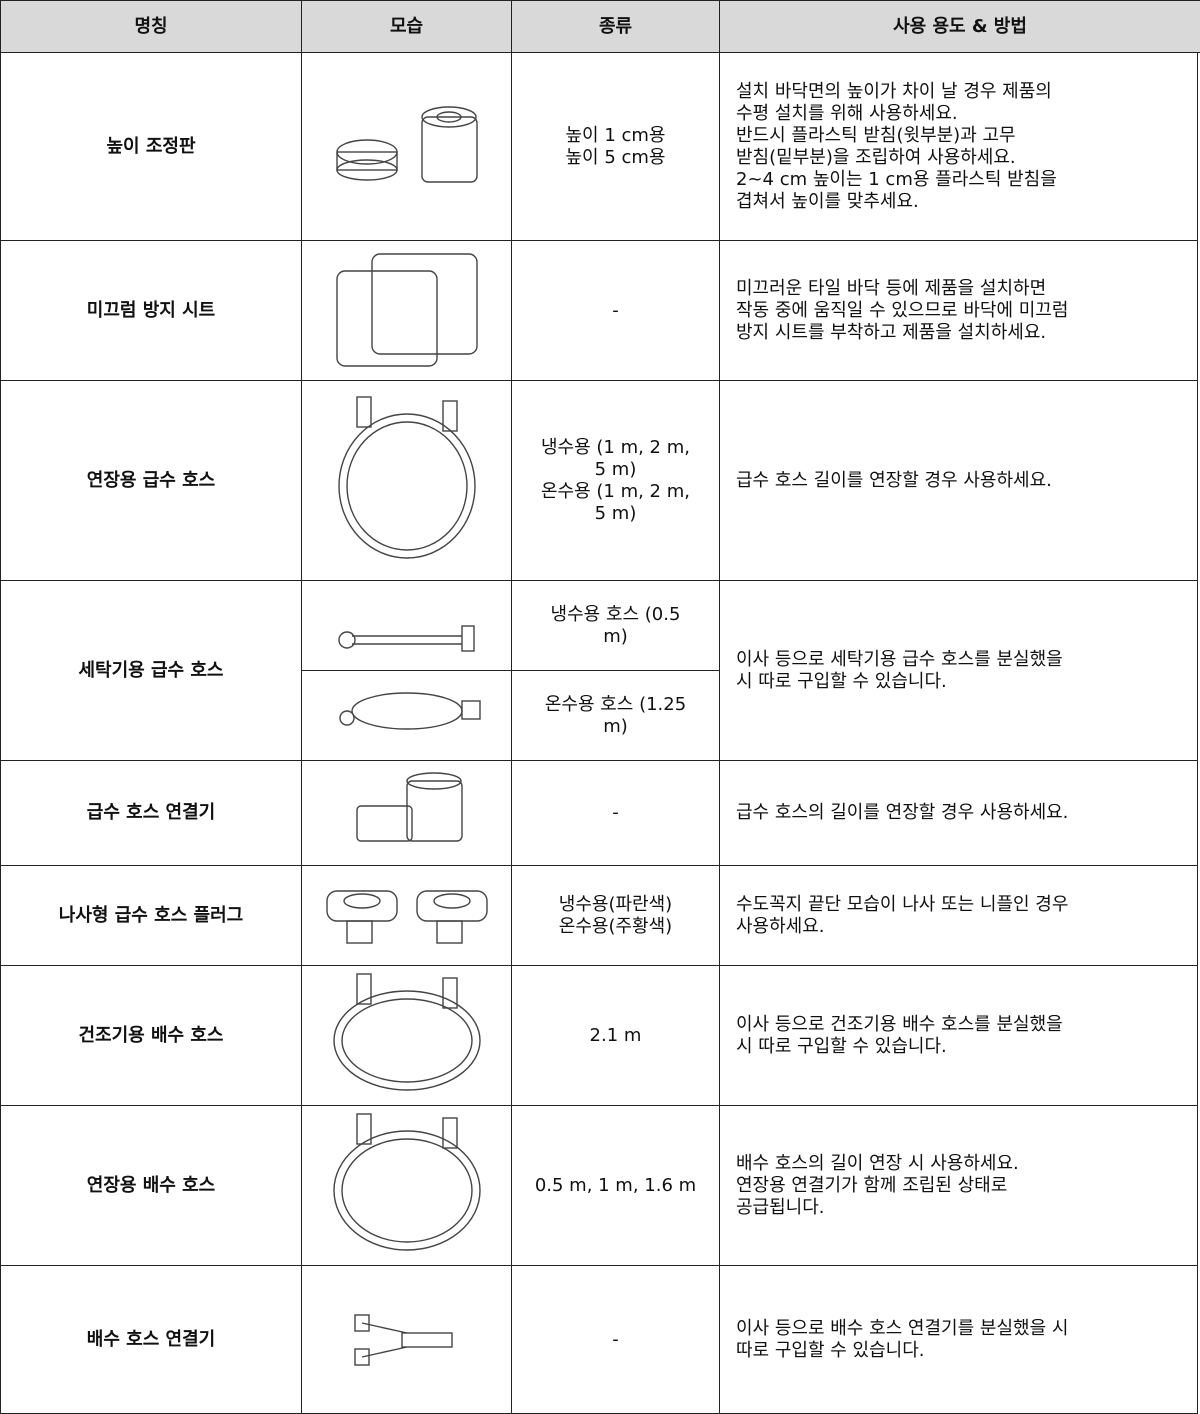 The image size is (1200, 1414). What do you see at coordinates (827, 201) in the screenshot?
I see `usage-text: 겹쳐서 높이를 맞추세요.` at bounding box center [827, 201].